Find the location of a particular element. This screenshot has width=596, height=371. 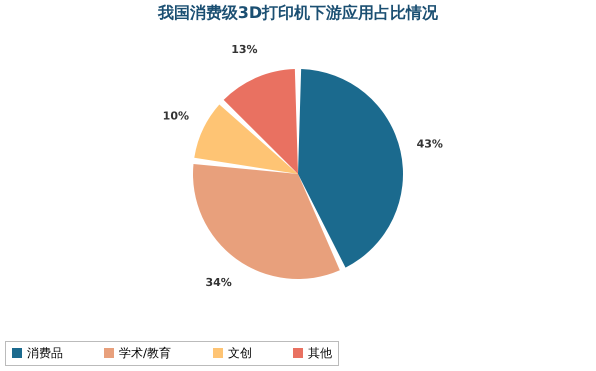

data-label: 10% is located at coordinates (176, 116).